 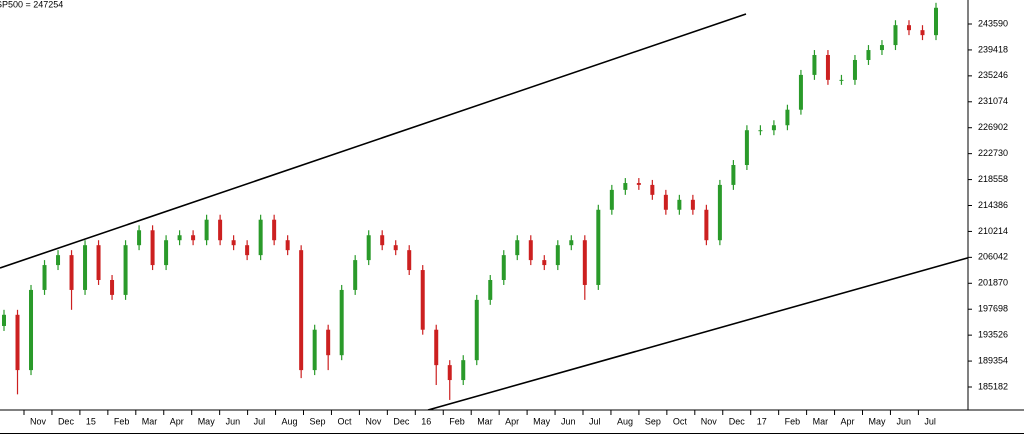 What do you see at coordinates (31, 4) in the screenshot?
I see `chart-title: SP500 = 247254` at bounding box center [31, 4].